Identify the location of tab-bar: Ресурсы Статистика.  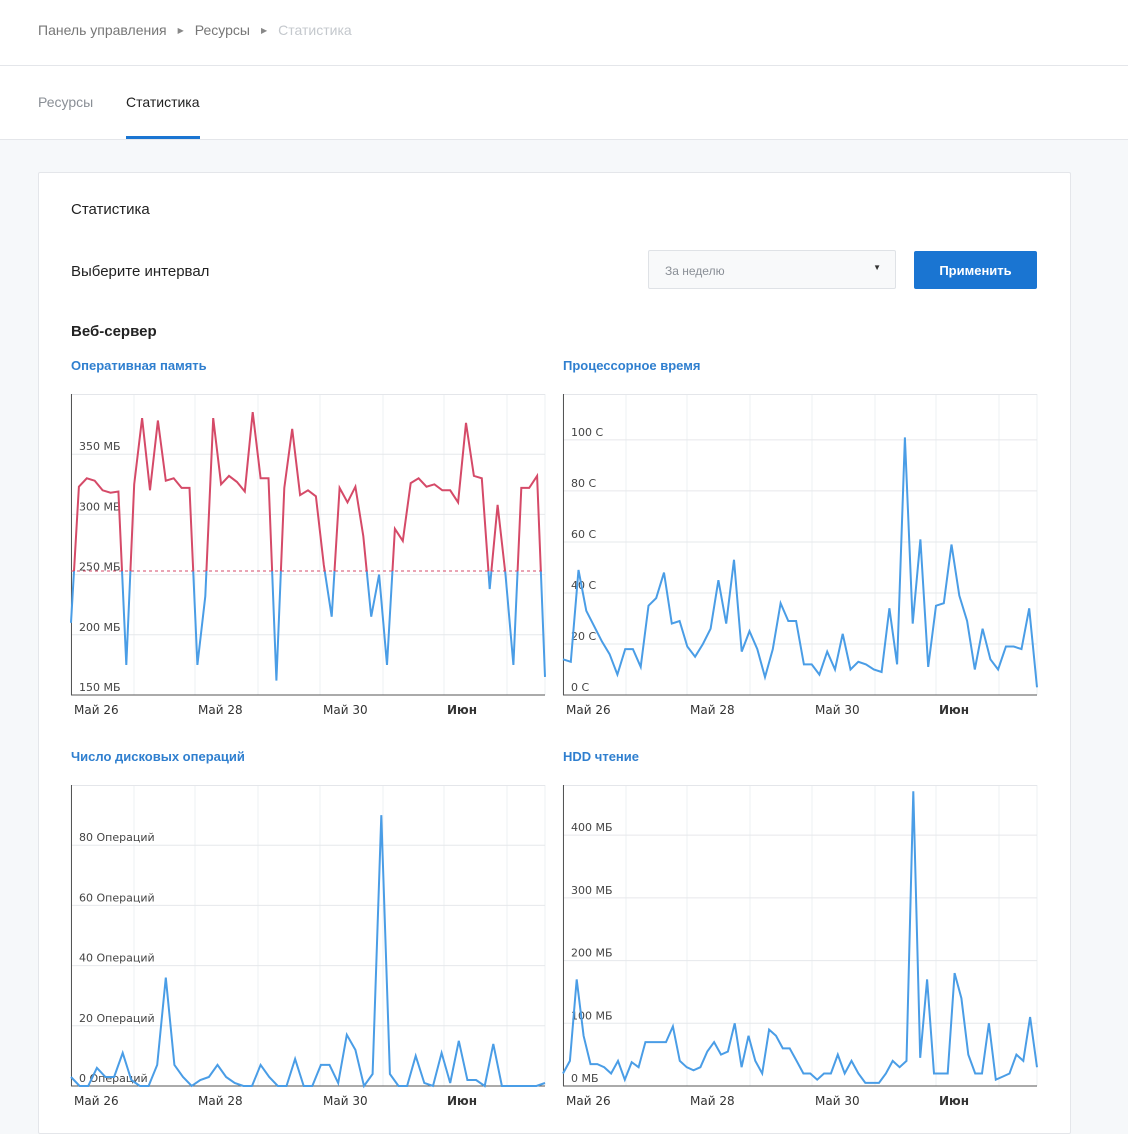
(564, 103).